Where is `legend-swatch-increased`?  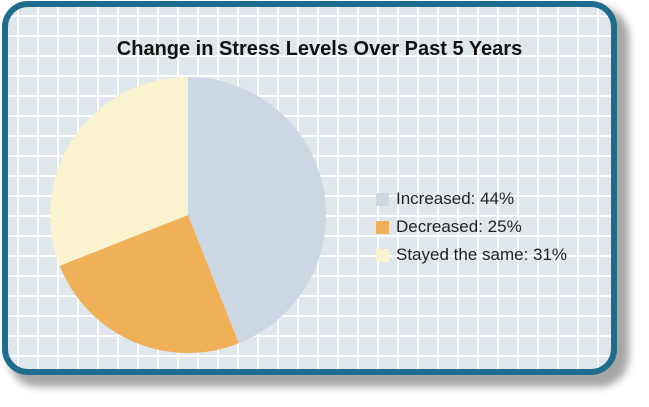
legend-swatch-increased is located at coordinates (382, 199).